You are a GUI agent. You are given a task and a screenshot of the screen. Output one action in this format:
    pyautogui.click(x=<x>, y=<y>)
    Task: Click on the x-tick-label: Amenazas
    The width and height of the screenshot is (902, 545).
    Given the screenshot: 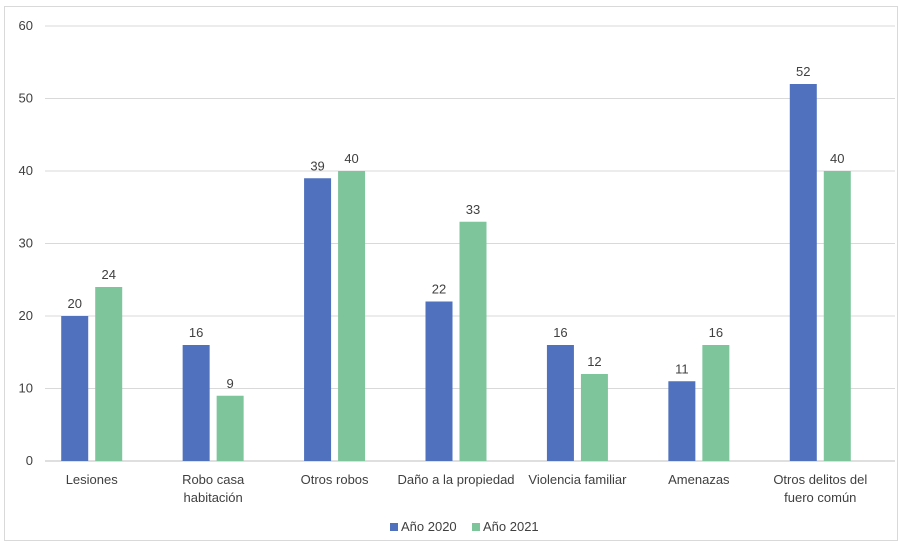 What is the action you would take?
    pyautogui.click(x=699, y=479)
    